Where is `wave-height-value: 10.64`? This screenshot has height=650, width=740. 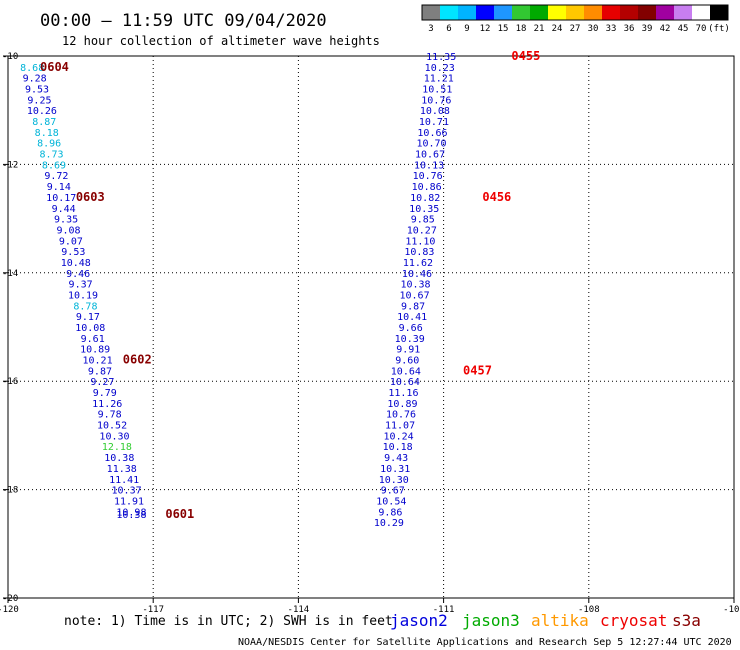
wave-height-value: 10.64 is located at coordinates (406, 371).